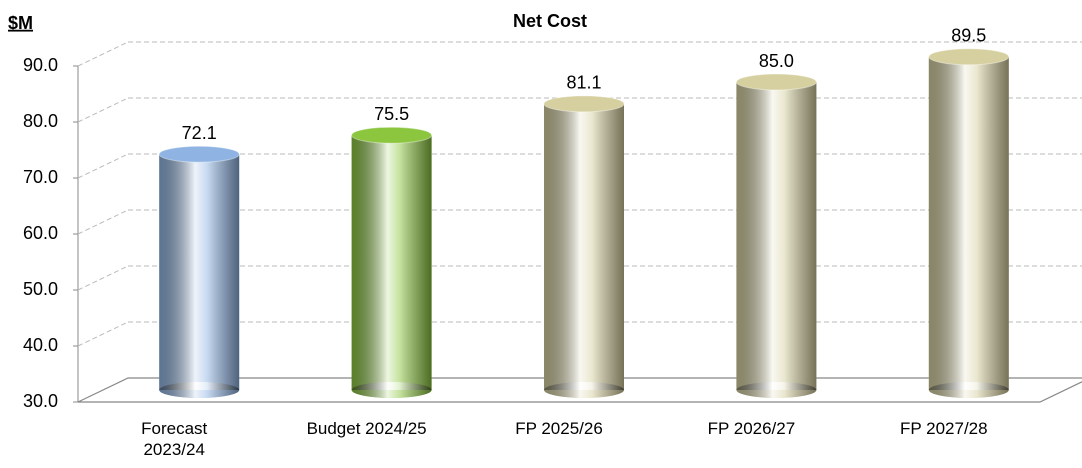 This screenshot has width=1082, height=468. Describe the element at coordinates (40, 121) in the screenshot. I see `y-tick-label: 80.0` at that location.